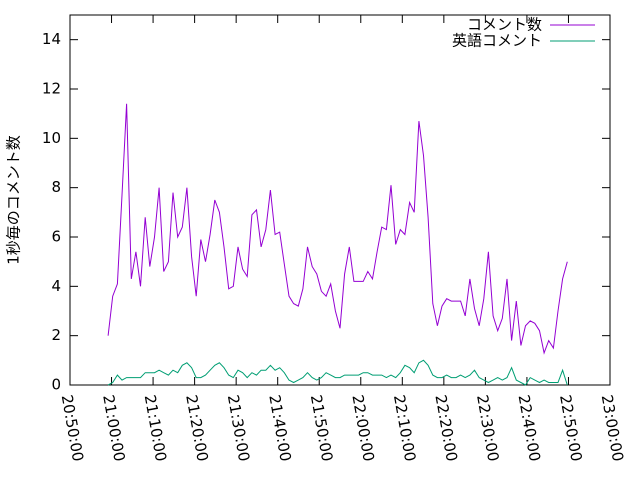 The width and height of the screenshot is (640, 480). What do you see at coordinates (404, 427) in the screenshot?
I see `x-tick-label: 22:10:00` at bounding box center [404, 427].